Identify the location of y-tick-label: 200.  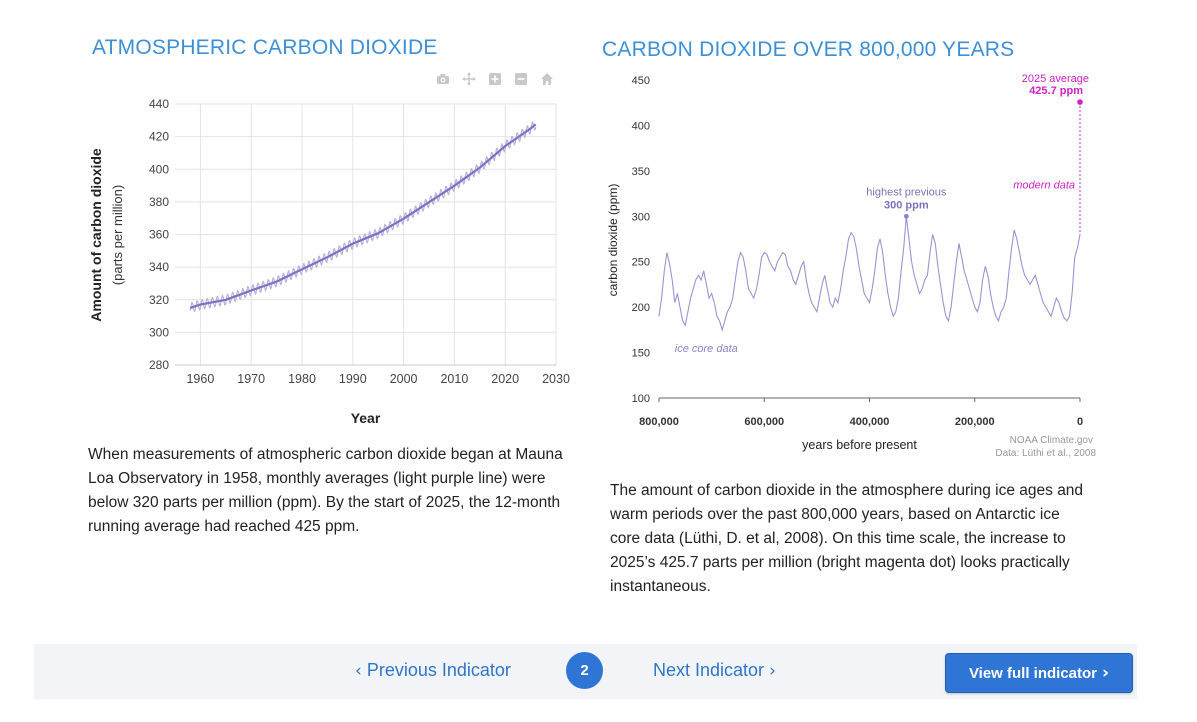
(641, 308).